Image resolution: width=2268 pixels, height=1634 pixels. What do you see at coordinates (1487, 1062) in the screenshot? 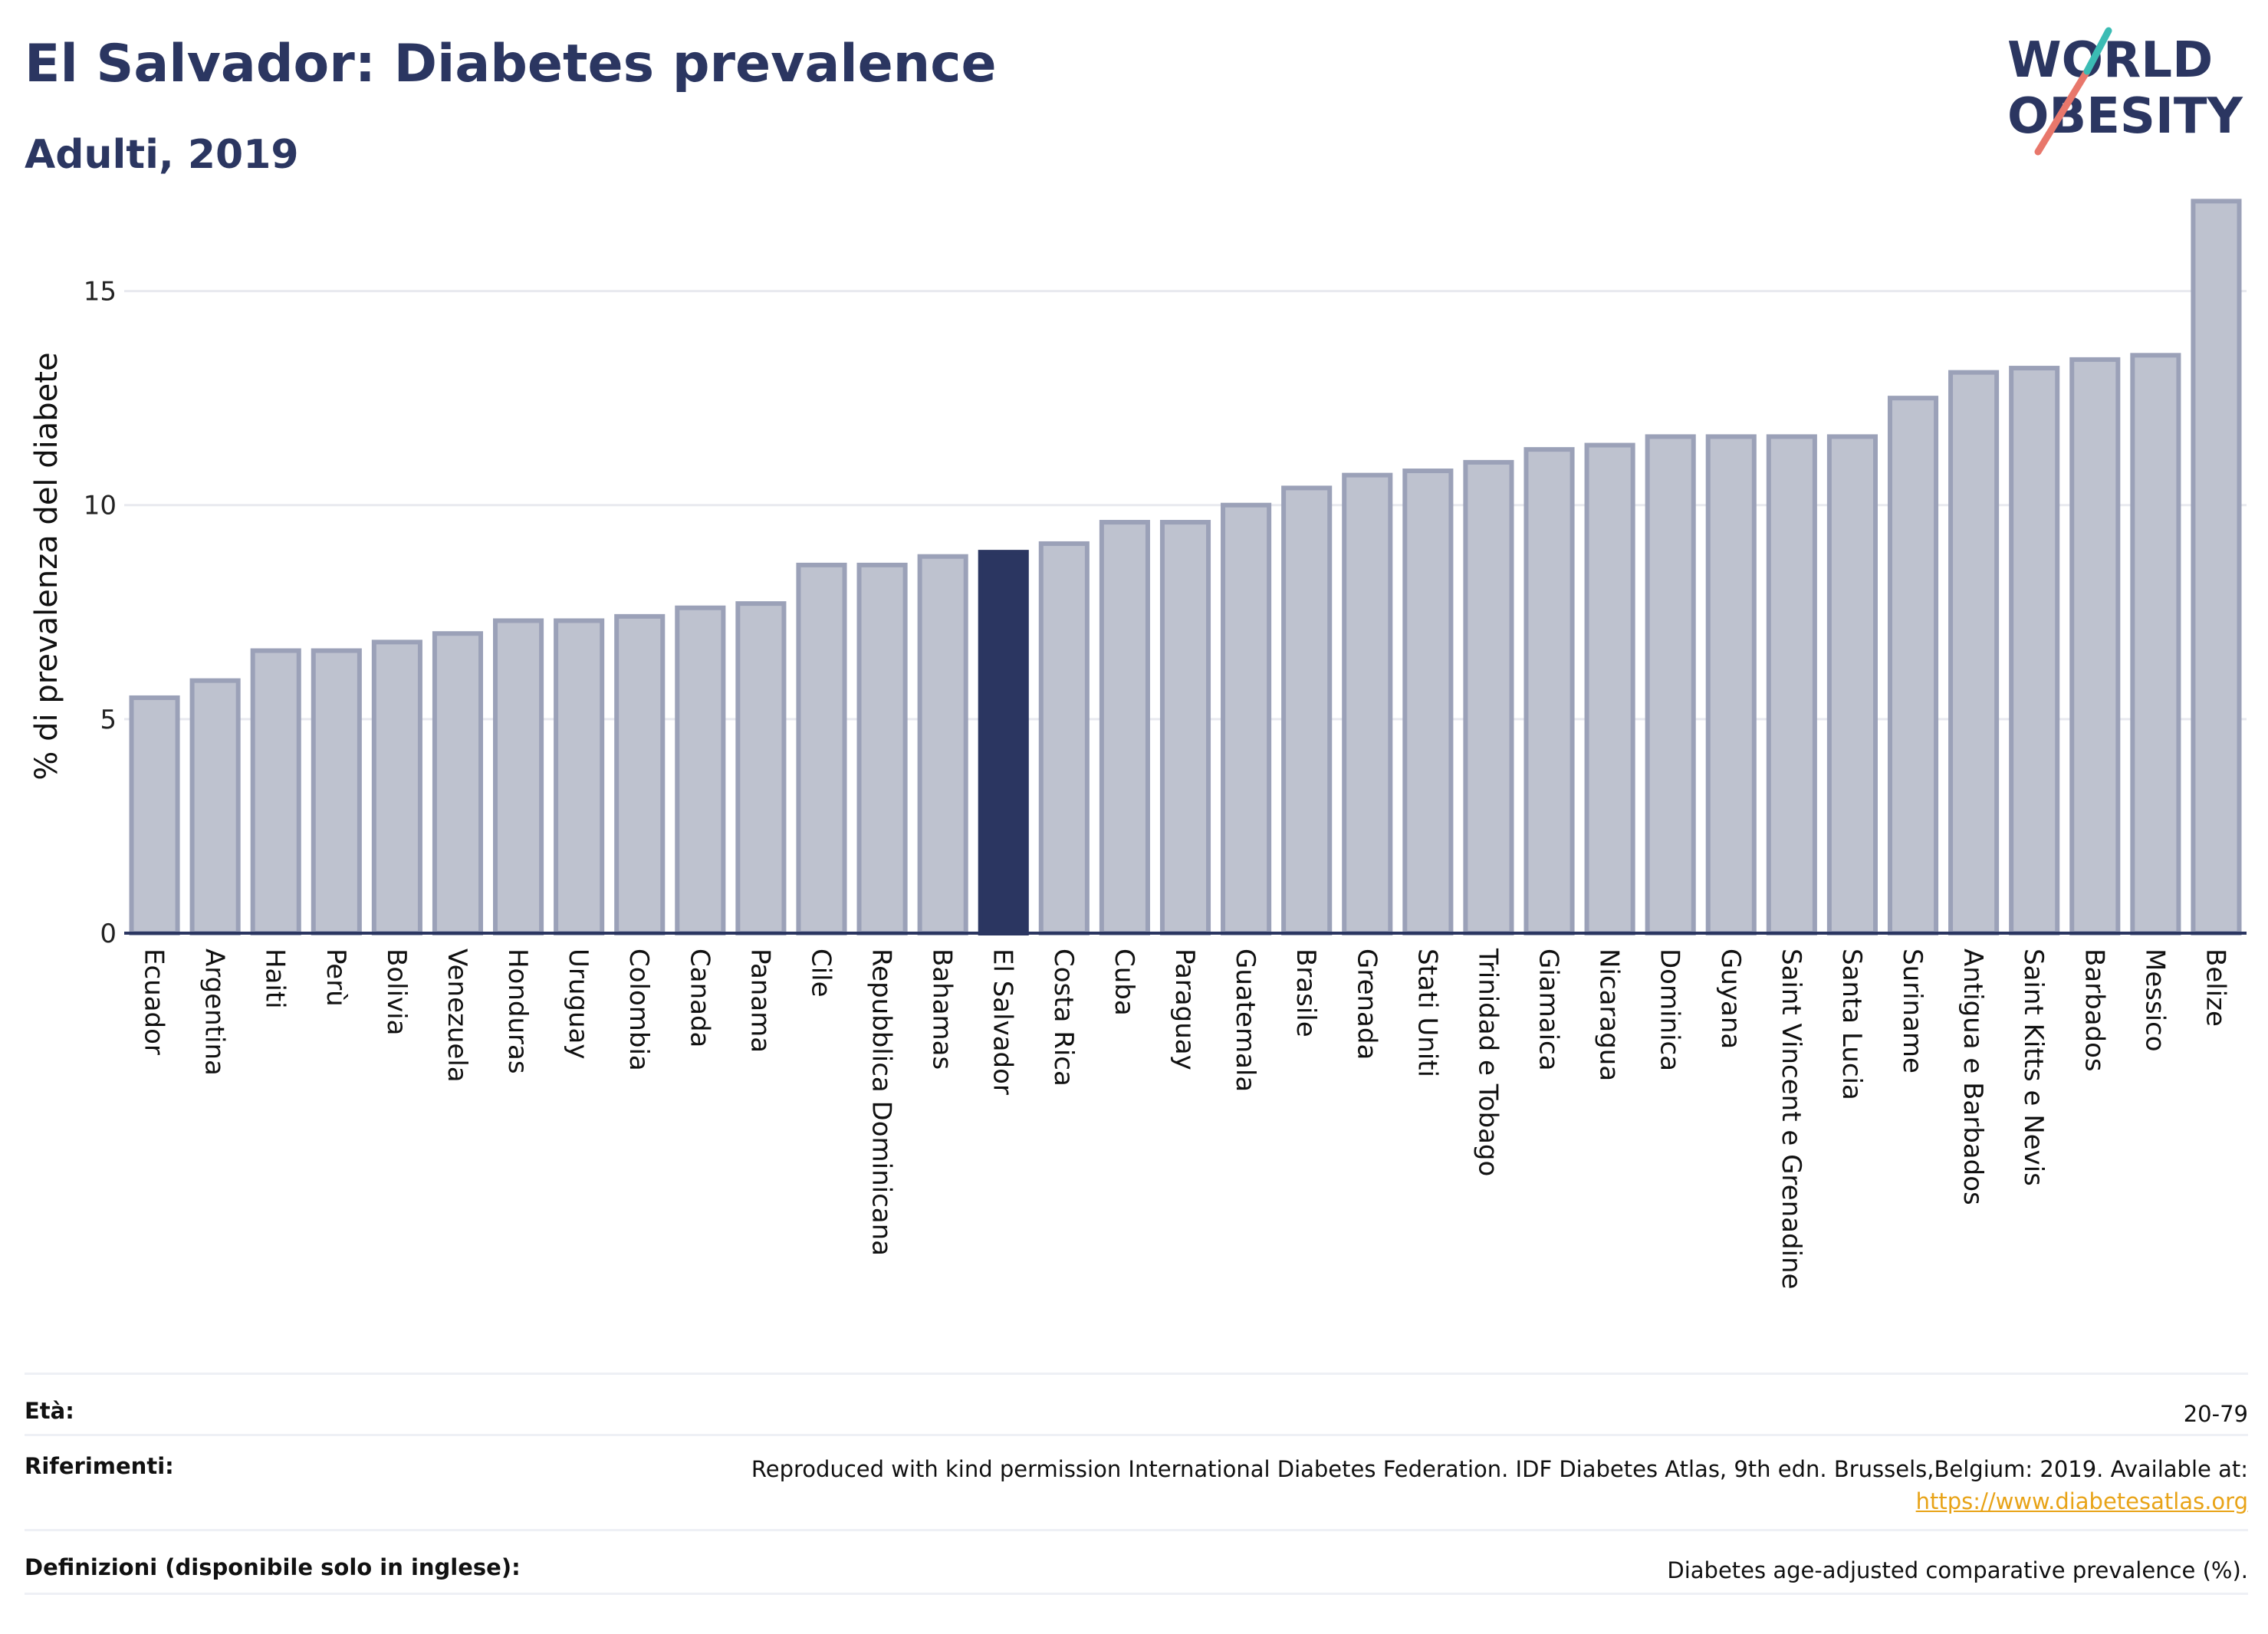
I see `category-label: Trinidad e Tobago` at bounding box center [1487, 1062].